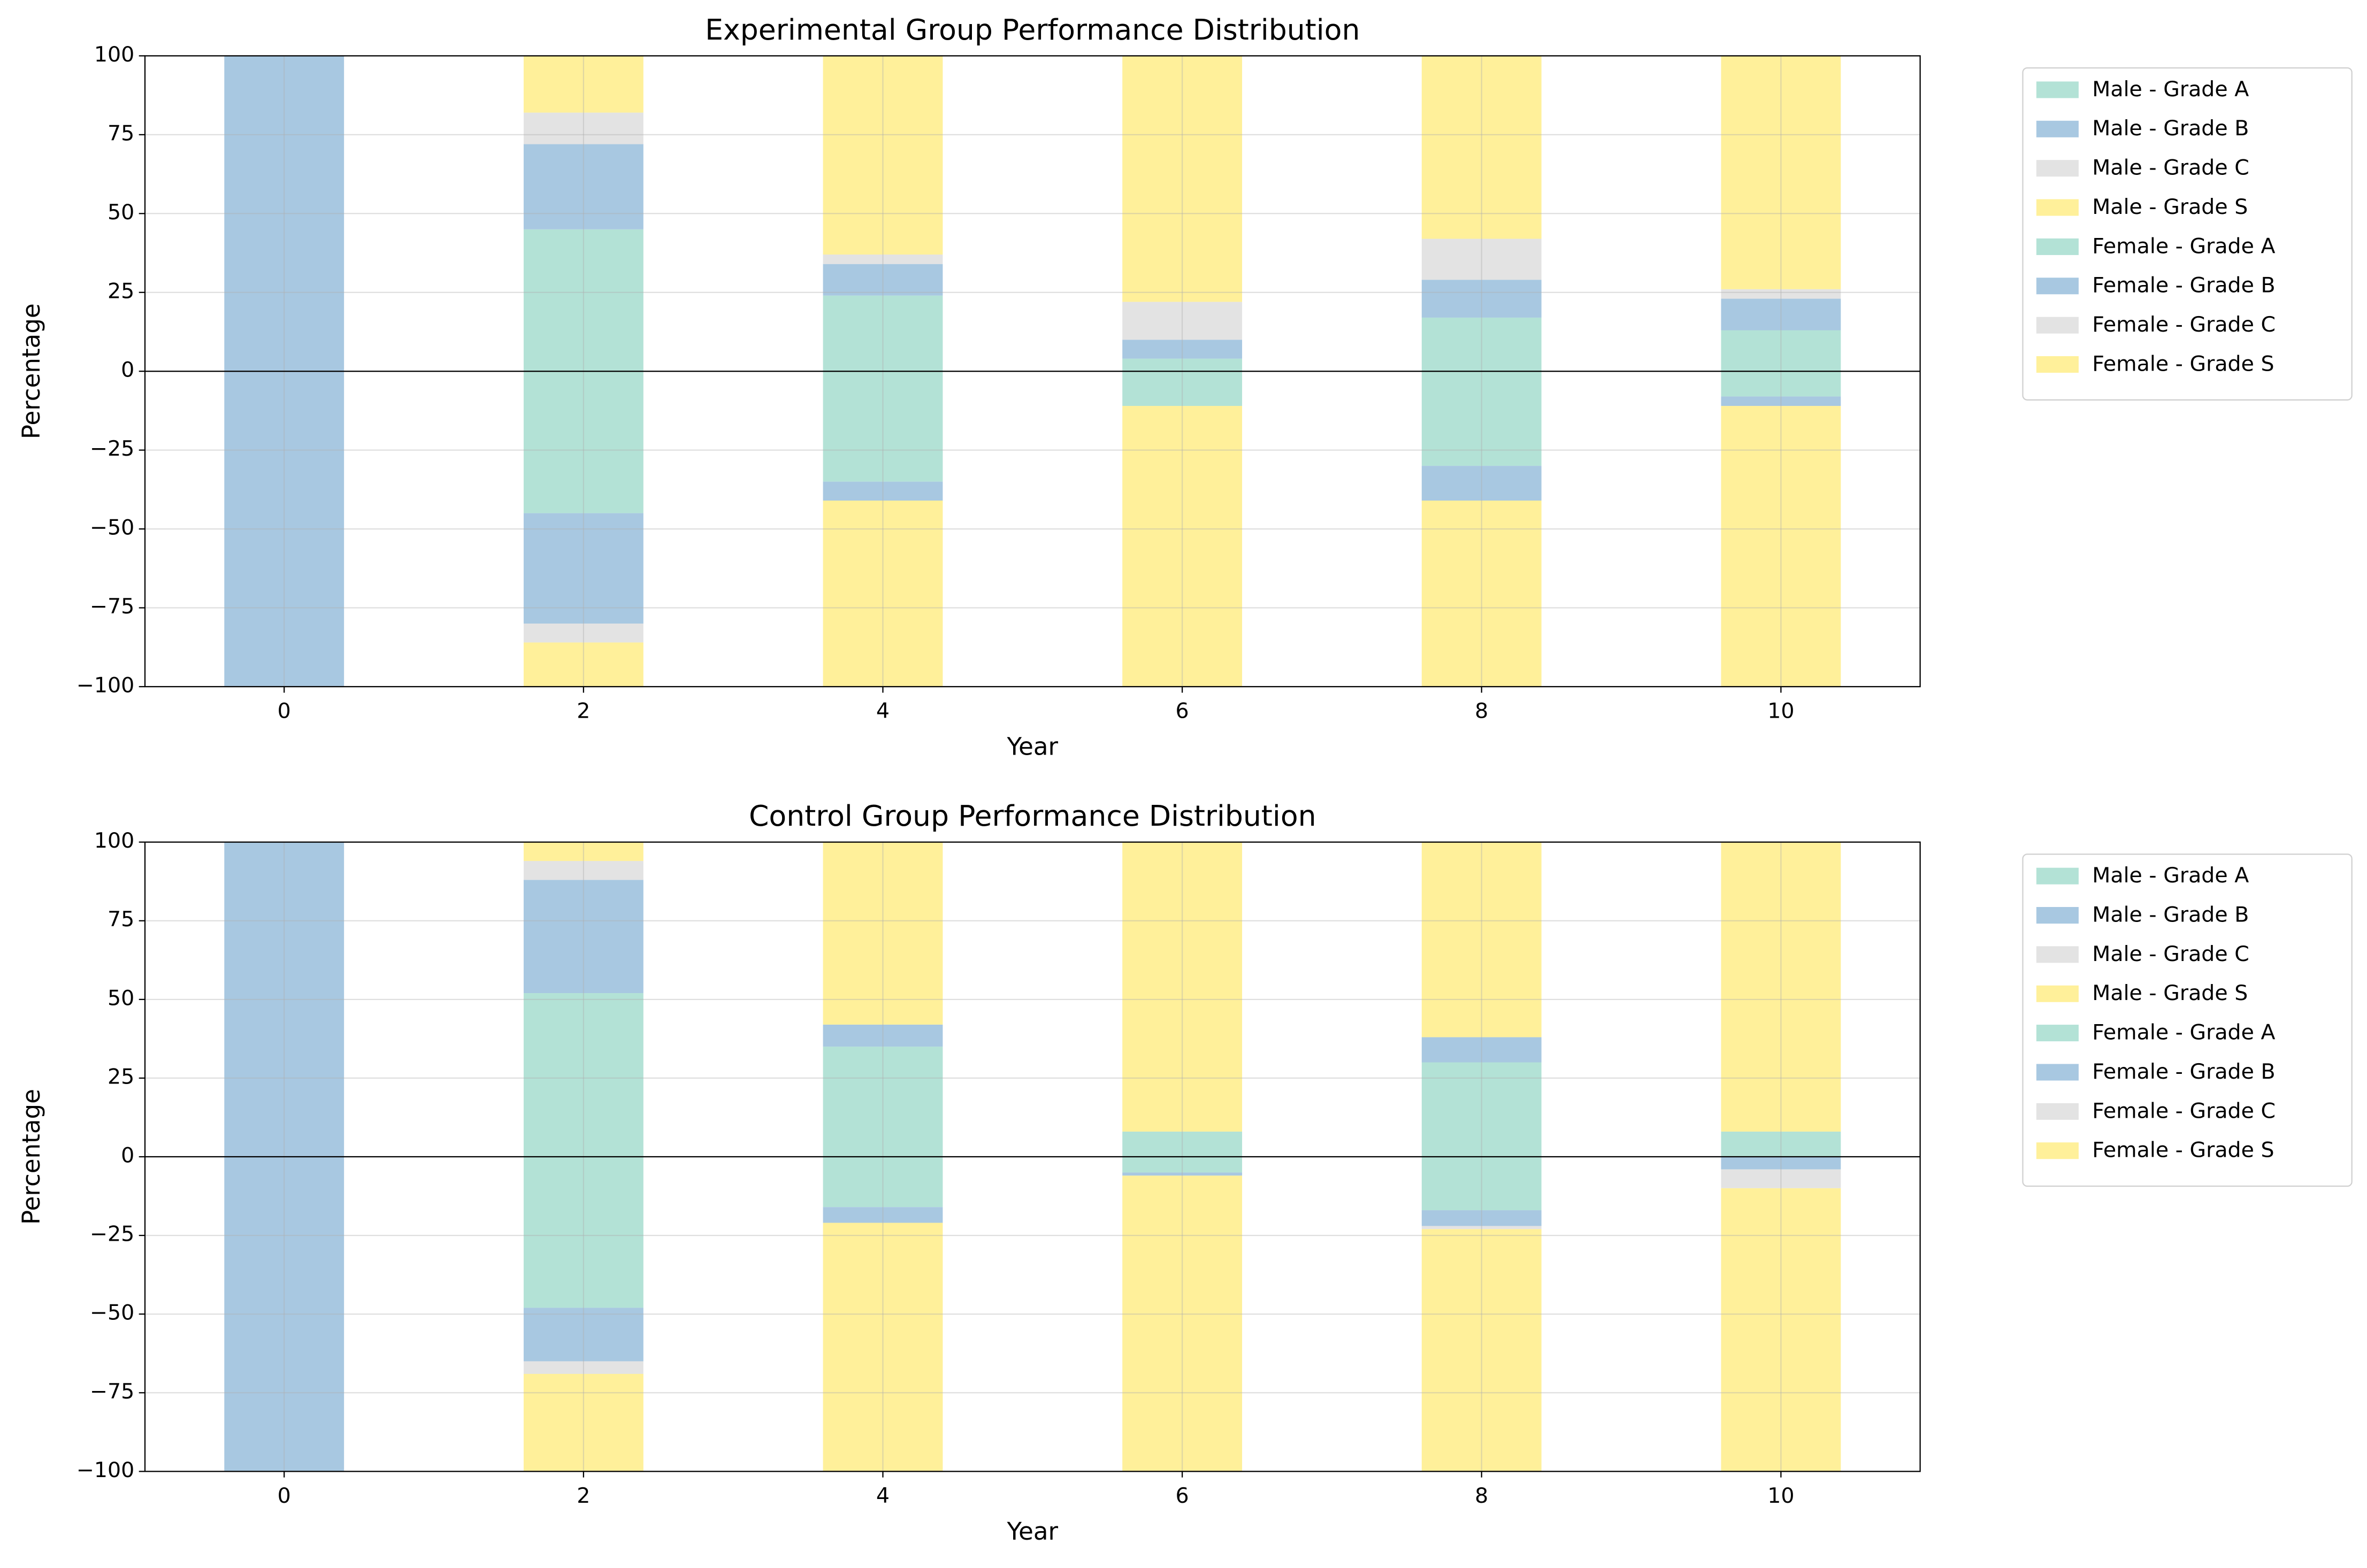 The height and width of the screenshot is (1568, 2367). What do you see at coordinates (583, 711) in the screenshot?
I see `x-tick-label: 2` at bounding box center [583, 711].